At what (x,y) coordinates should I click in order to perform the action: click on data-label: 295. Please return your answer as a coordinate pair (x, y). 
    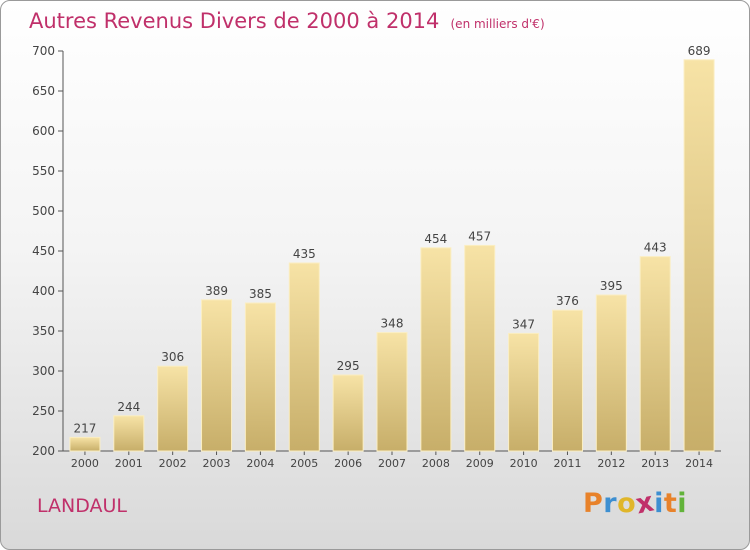
    Looking at the image, I should click on (348, 366).